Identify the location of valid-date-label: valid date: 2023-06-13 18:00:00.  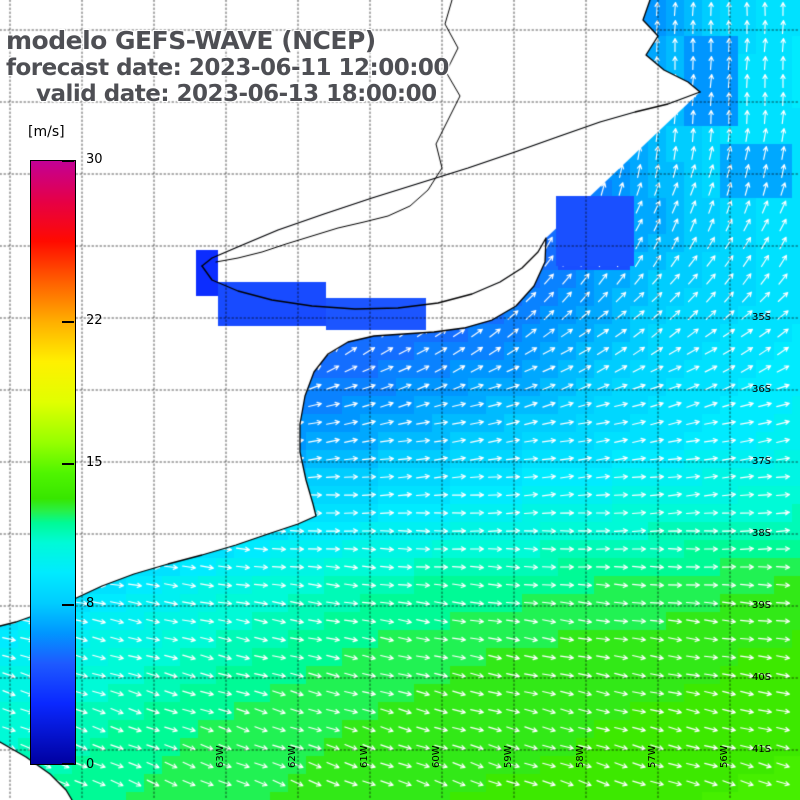
(236, 94).